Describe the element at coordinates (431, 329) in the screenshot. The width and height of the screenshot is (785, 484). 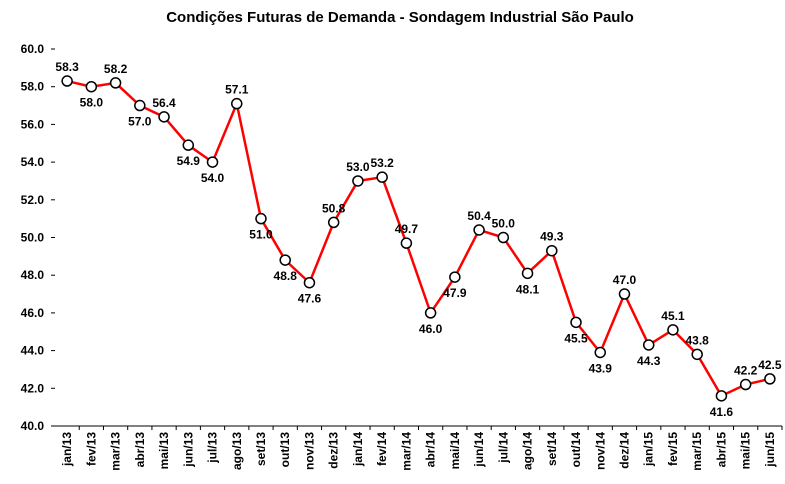
I see `data-label: 46.0` at that location.